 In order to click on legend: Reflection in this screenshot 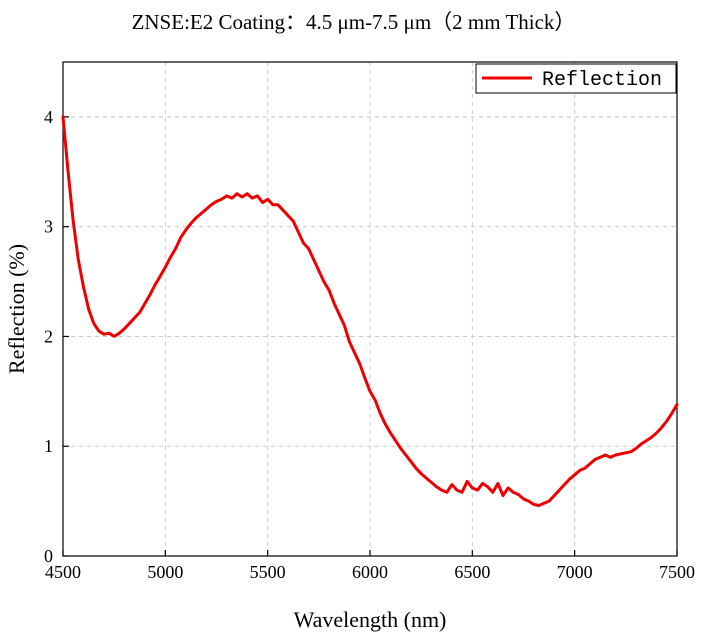, I will do `click(576, 78)`.